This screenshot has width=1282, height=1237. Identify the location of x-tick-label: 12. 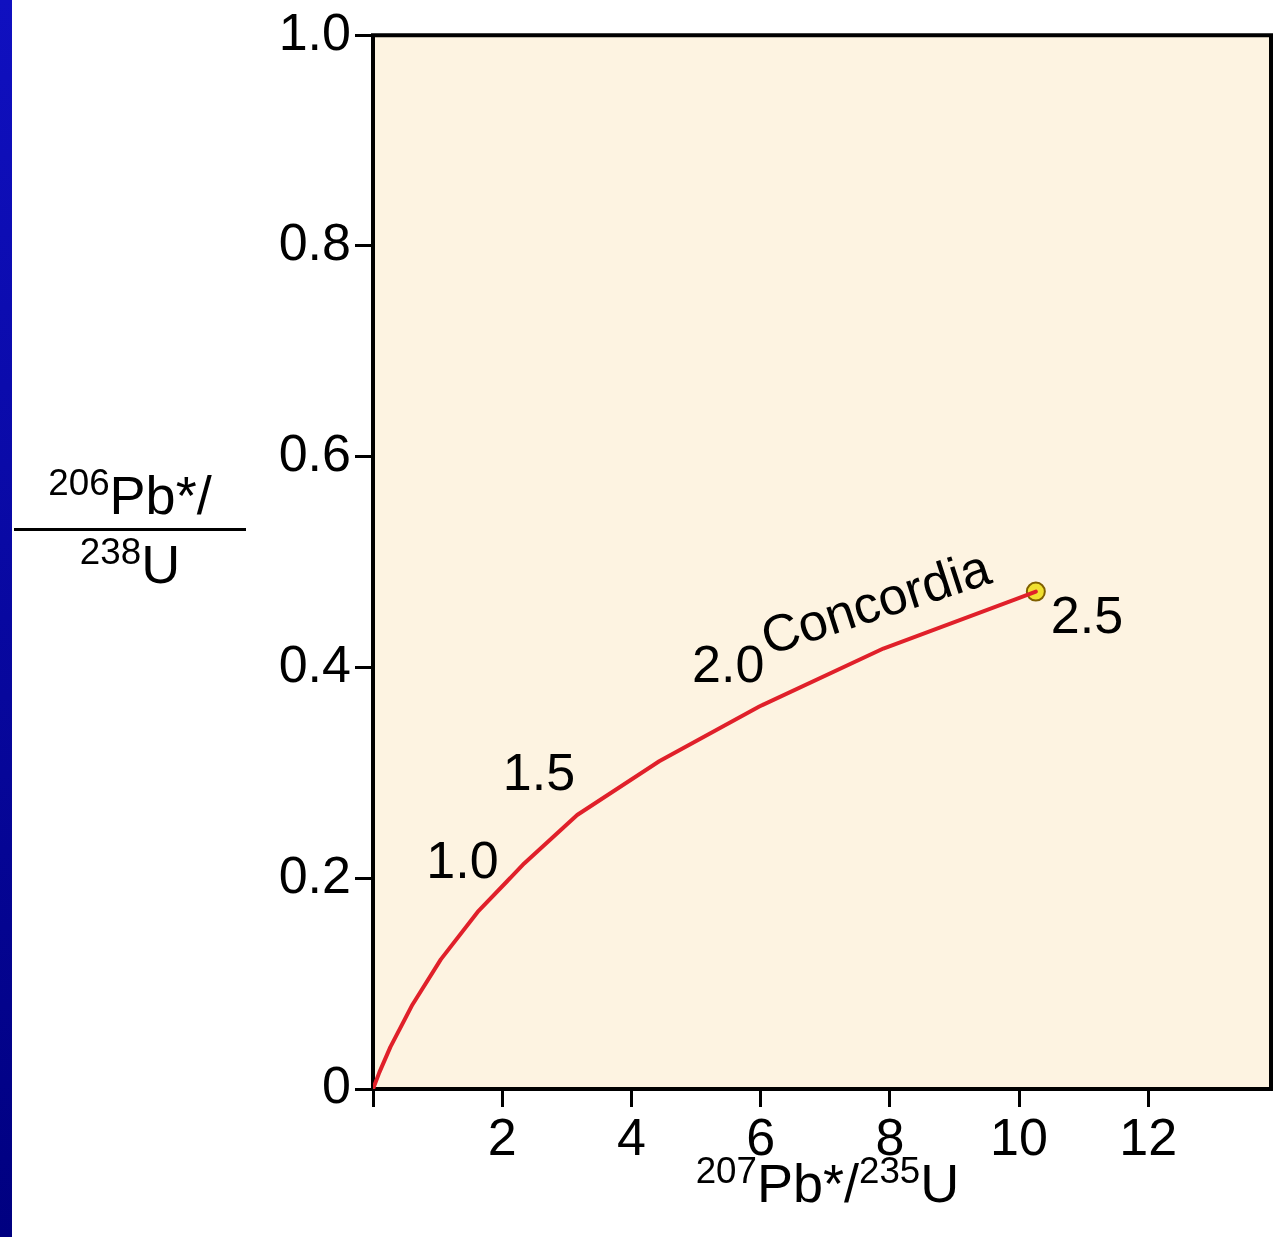
(1148, 1136).